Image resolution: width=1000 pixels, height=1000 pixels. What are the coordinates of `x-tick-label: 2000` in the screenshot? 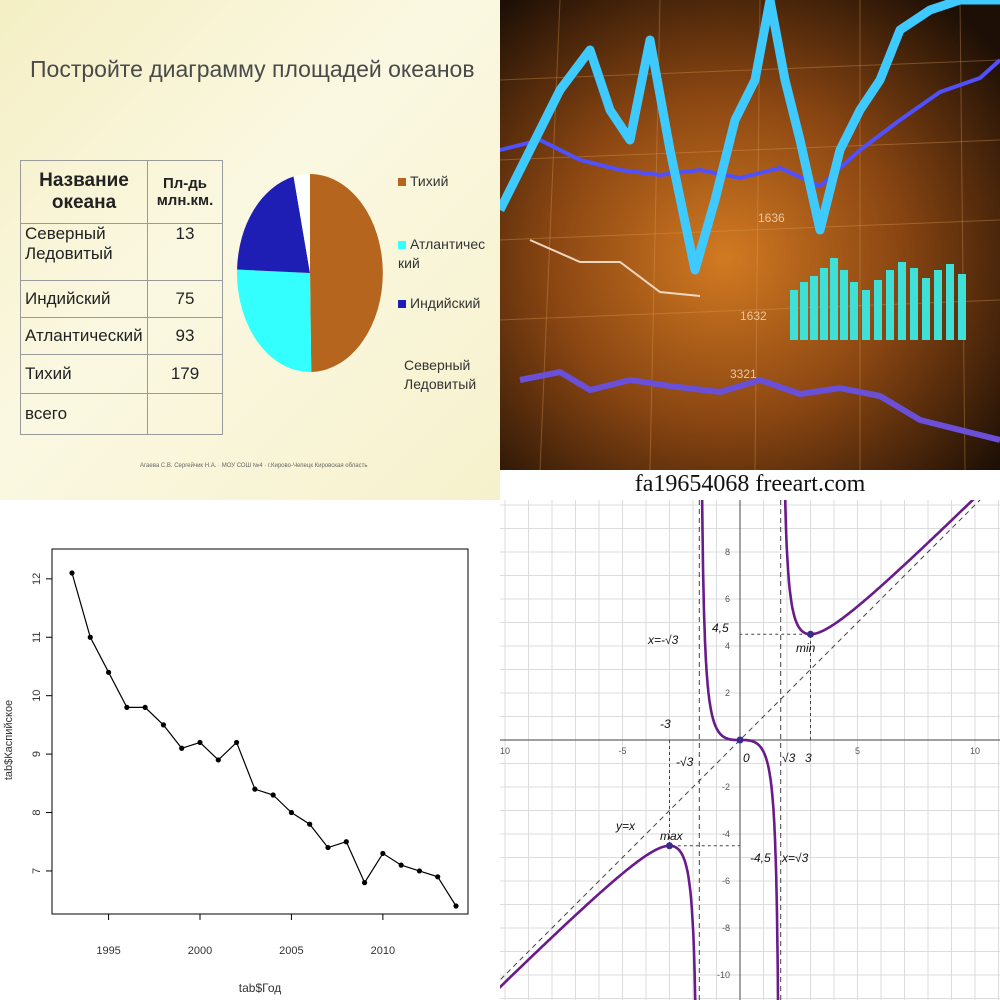 It's located at (200, 951).